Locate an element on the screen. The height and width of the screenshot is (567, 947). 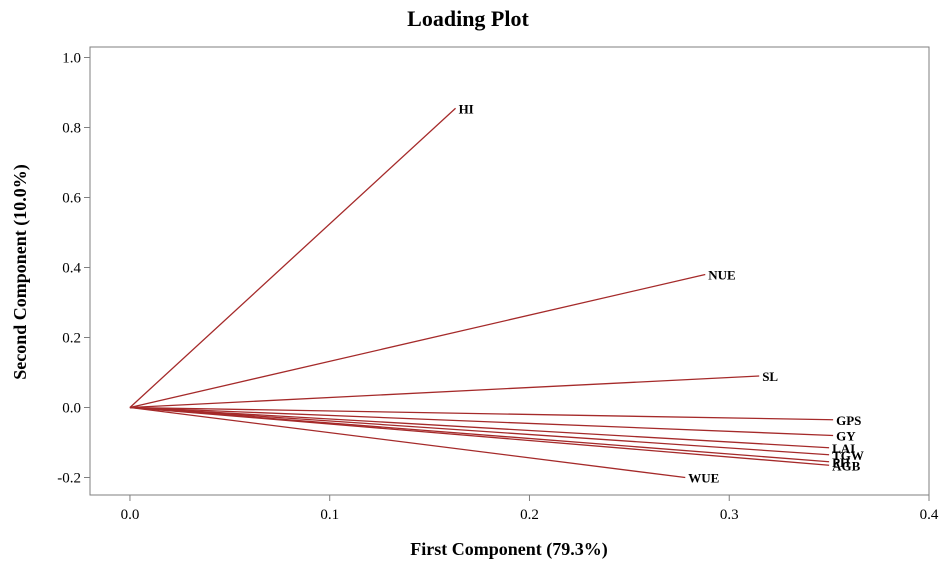
x-axis: 0.0 0.1 0.2 0.3 0.4 is located at coordinates (530, 509).